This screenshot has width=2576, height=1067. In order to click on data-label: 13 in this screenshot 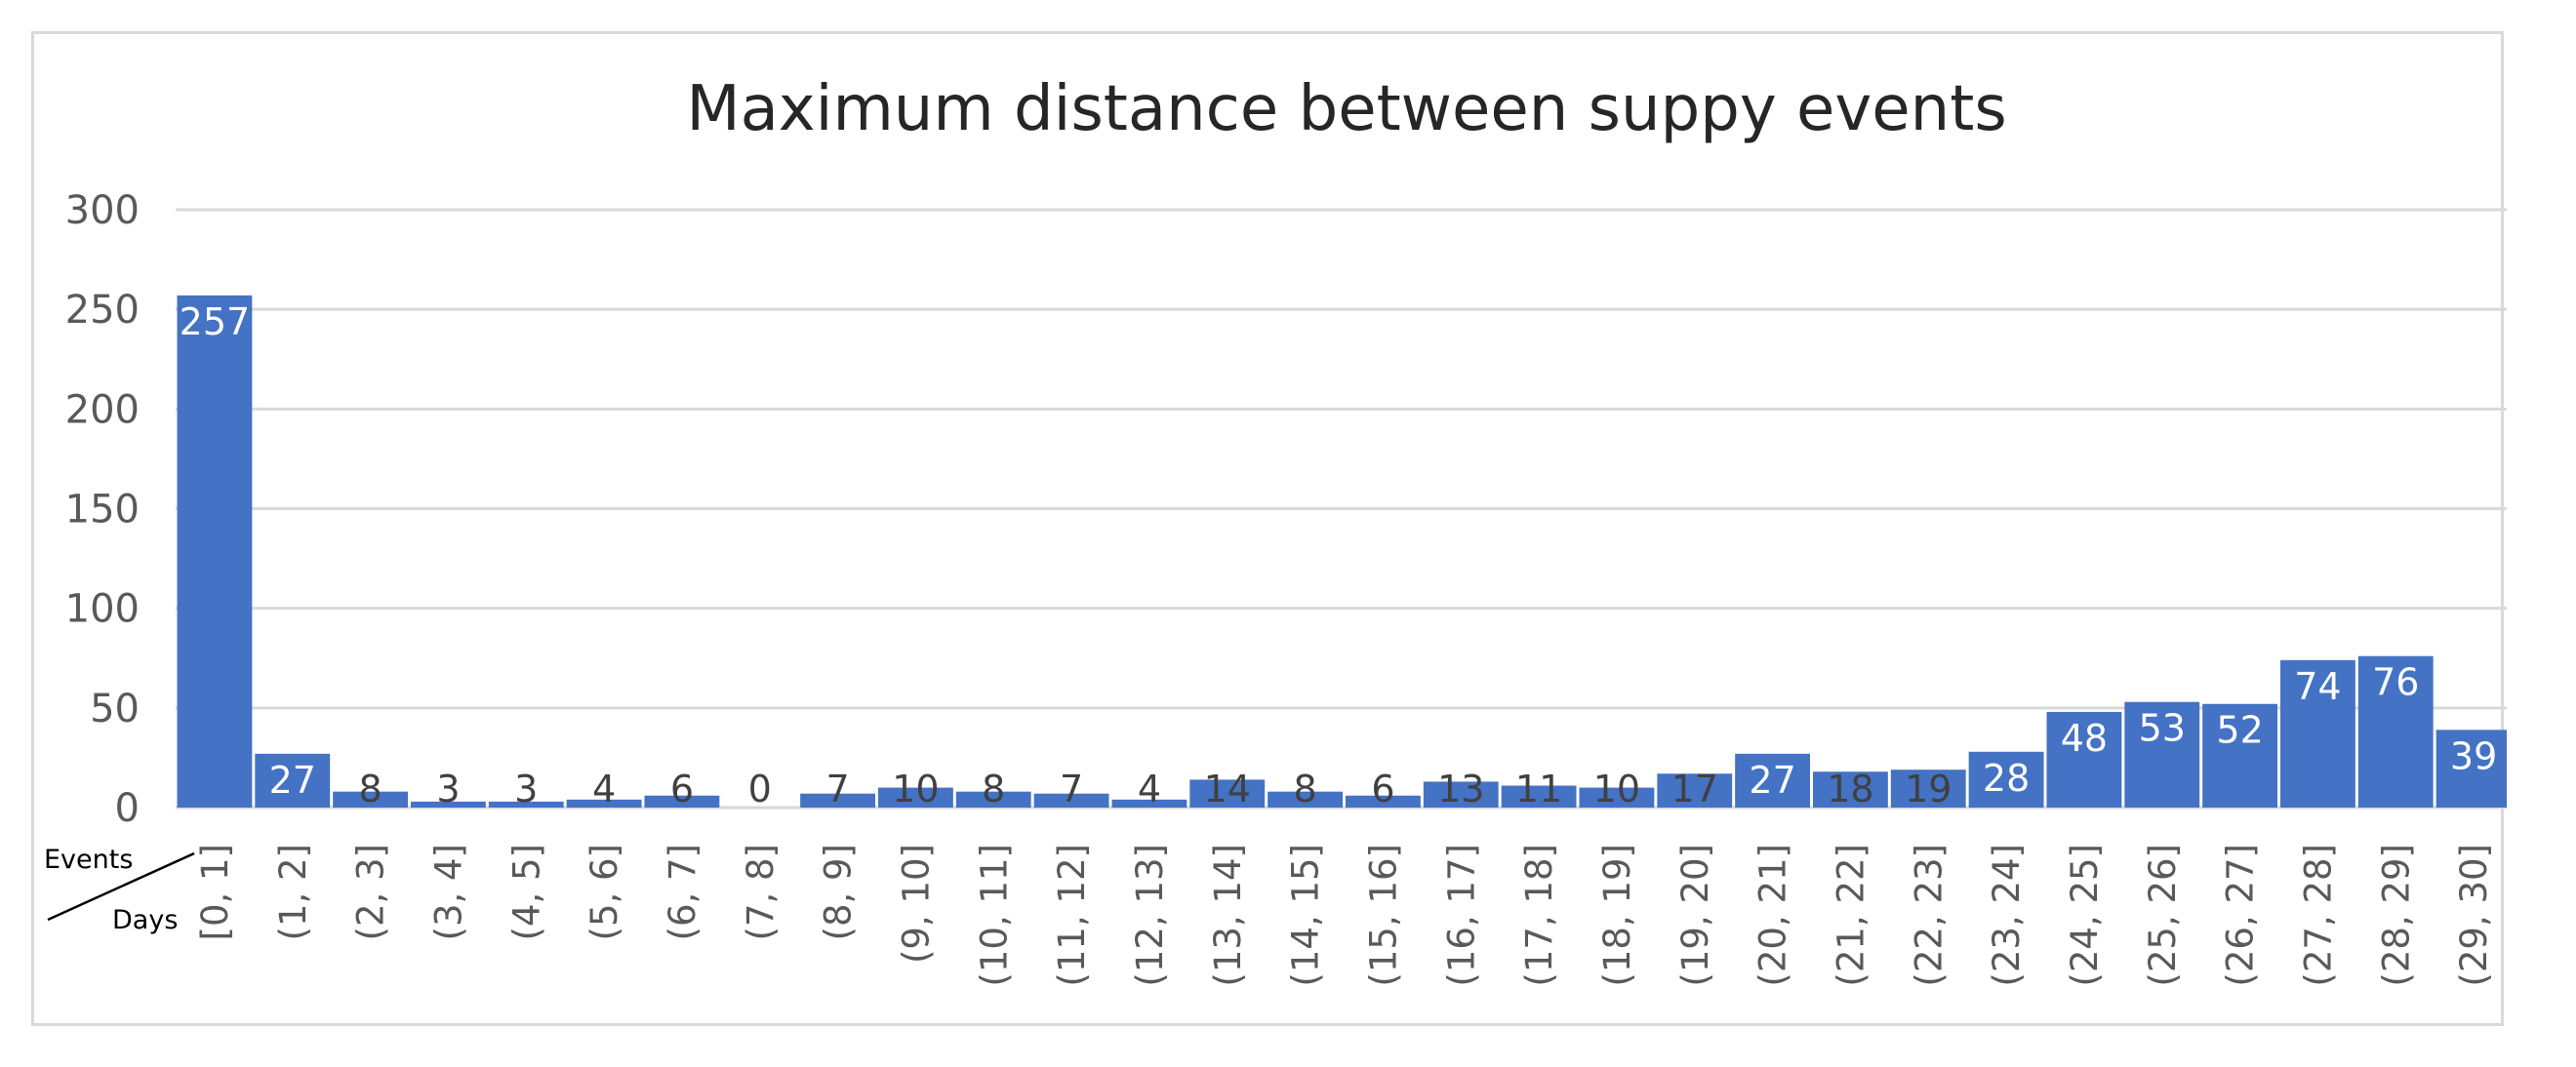, I will do `click(1460, 789)`.